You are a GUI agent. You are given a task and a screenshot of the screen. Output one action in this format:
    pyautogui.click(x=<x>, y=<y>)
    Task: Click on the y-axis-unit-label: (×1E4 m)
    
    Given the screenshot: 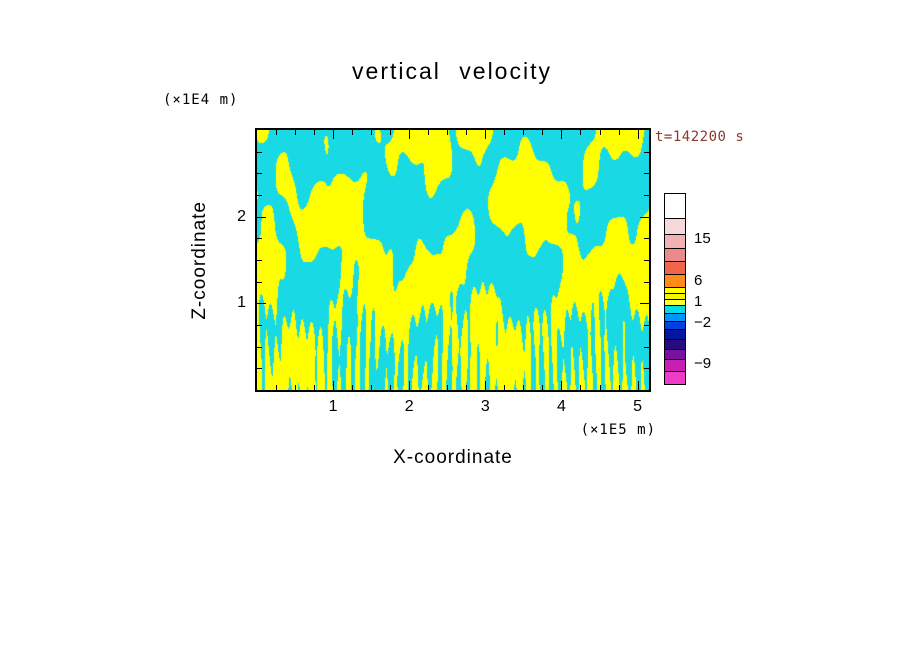 What is the action you would take?
    pyautogui.click(x=201, y=100)
    